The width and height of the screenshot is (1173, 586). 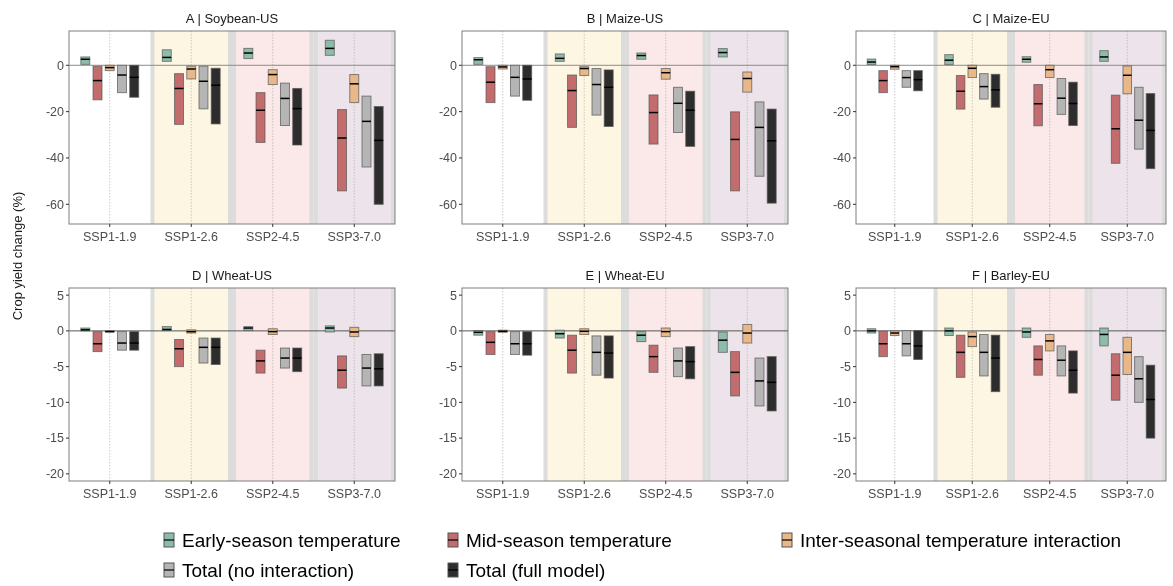 I want to click on chart-title: A | Soybean-US, so click(x=232, y=18).